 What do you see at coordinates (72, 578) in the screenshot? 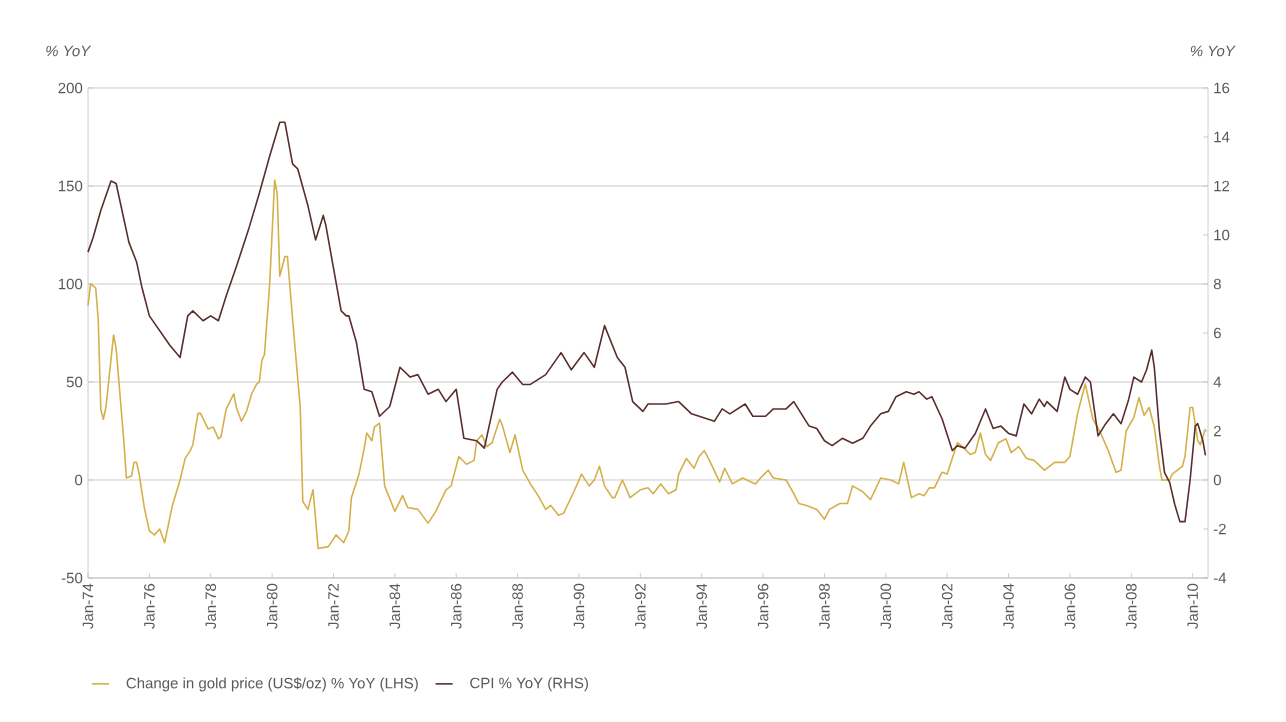
I see `y-tick-label: -50` at bounding box center [72, 578].